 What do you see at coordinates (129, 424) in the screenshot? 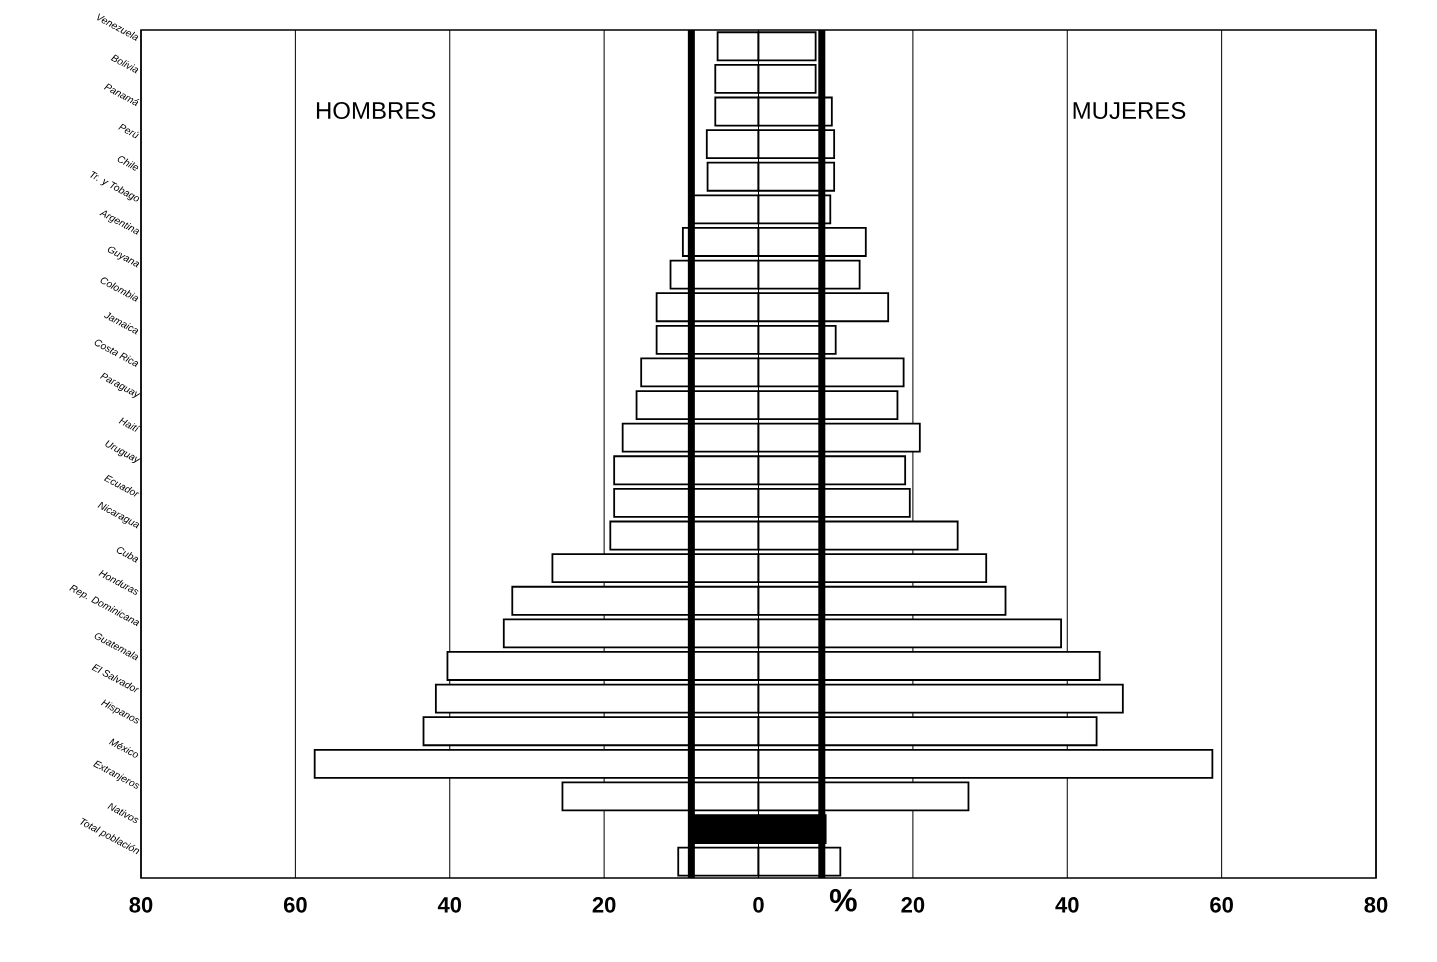
I see `y-tick-label: Haití` at bounding box center [129, 424].